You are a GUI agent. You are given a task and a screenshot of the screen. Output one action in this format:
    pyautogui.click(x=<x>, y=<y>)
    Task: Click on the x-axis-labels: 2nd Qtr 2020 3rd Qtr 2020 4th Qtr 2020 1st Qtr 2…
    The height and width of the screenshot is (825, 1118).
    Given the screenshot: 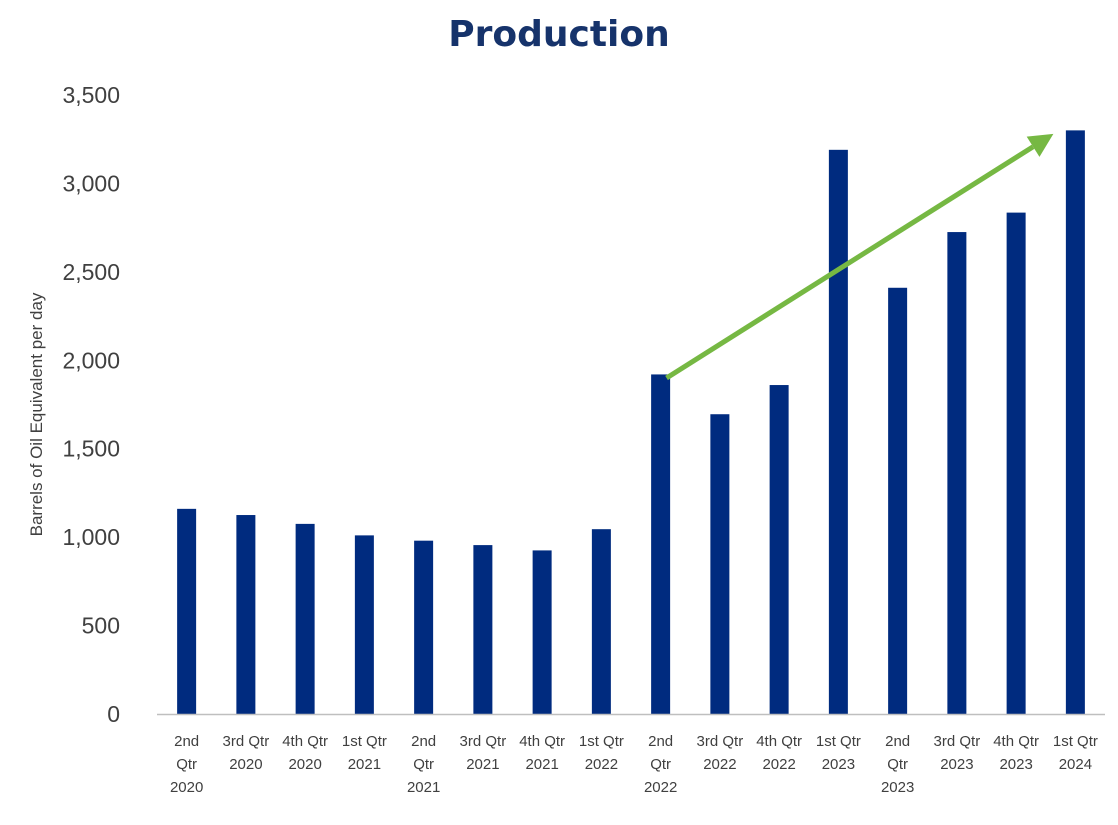 What is the action you would take?
    pyautogui.click(x=634, y=764)
    